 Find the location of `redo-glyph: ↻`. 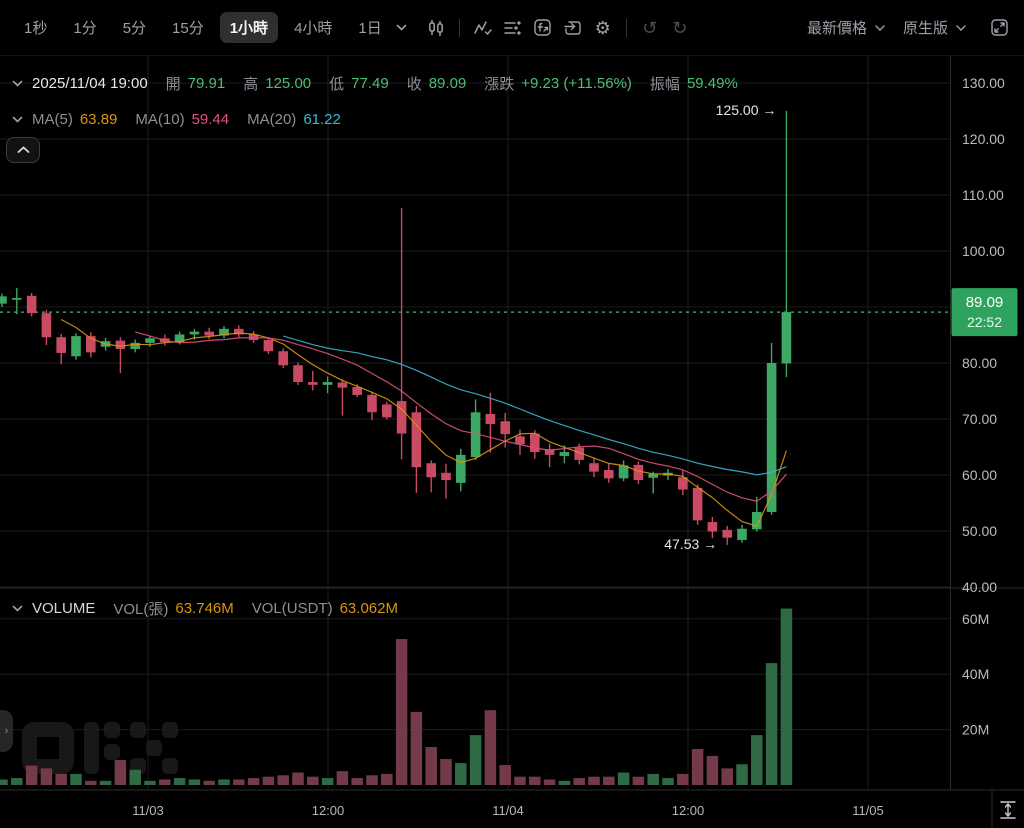

redo-glyph: ↻ is located at coordinates (680, 27).